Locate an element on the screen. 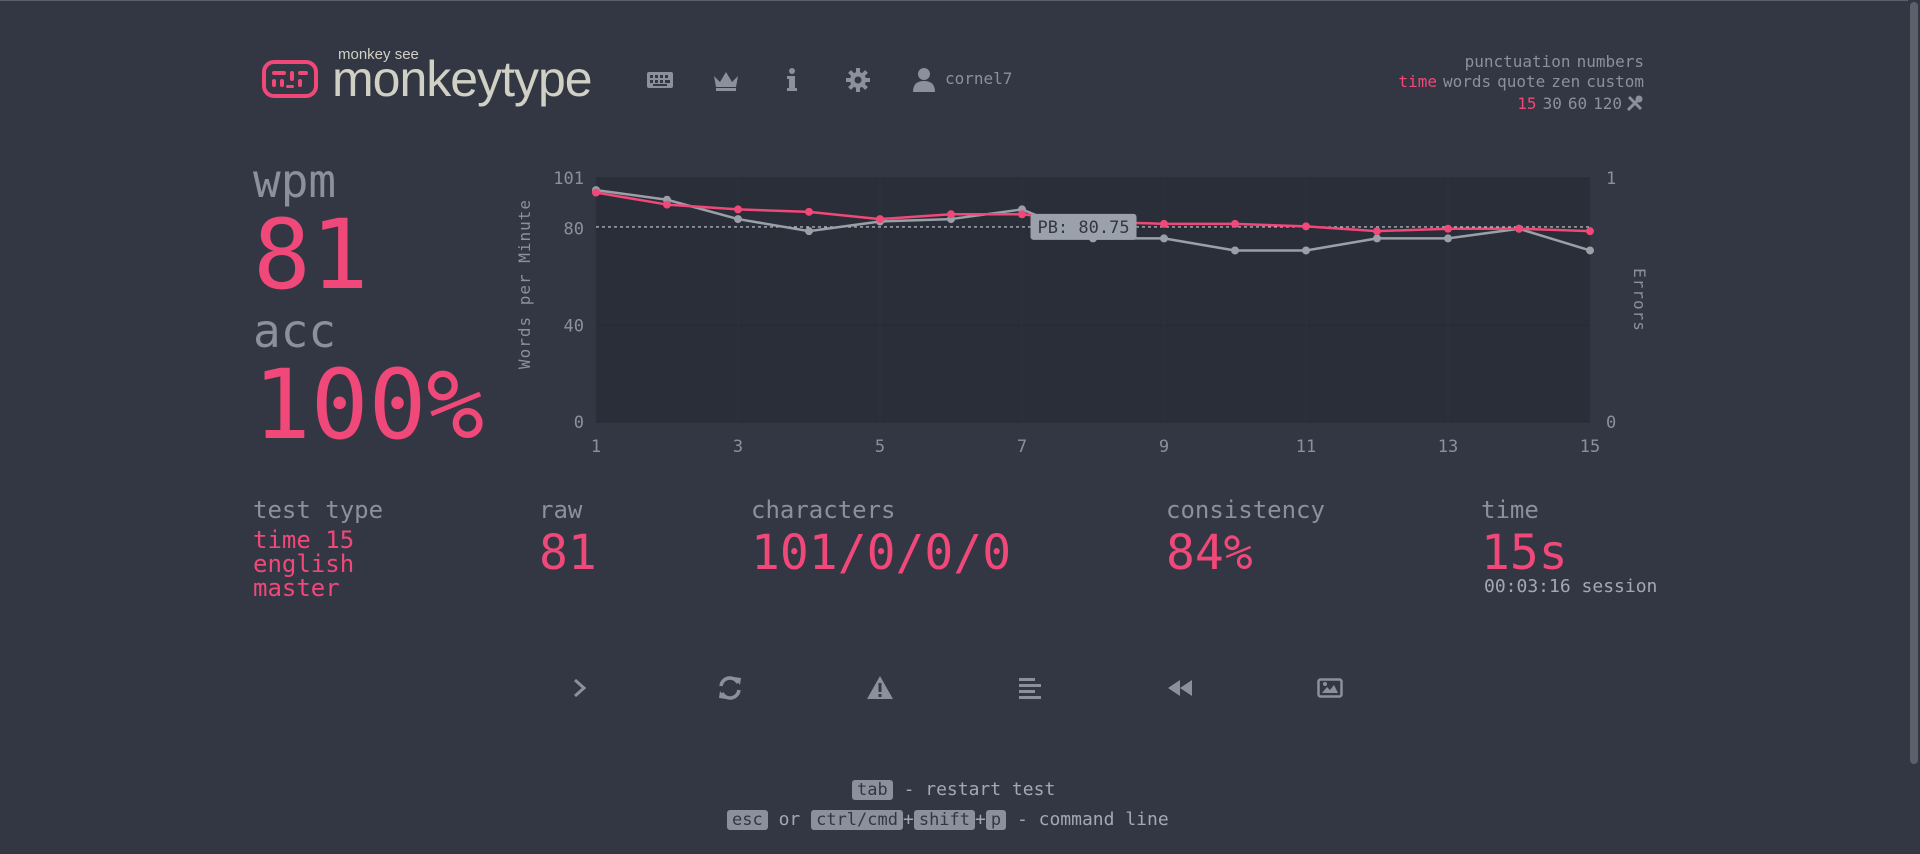 This screenshot has height=854, width=1920. consistency-label: consistency is located at coordinates (1245, 510).